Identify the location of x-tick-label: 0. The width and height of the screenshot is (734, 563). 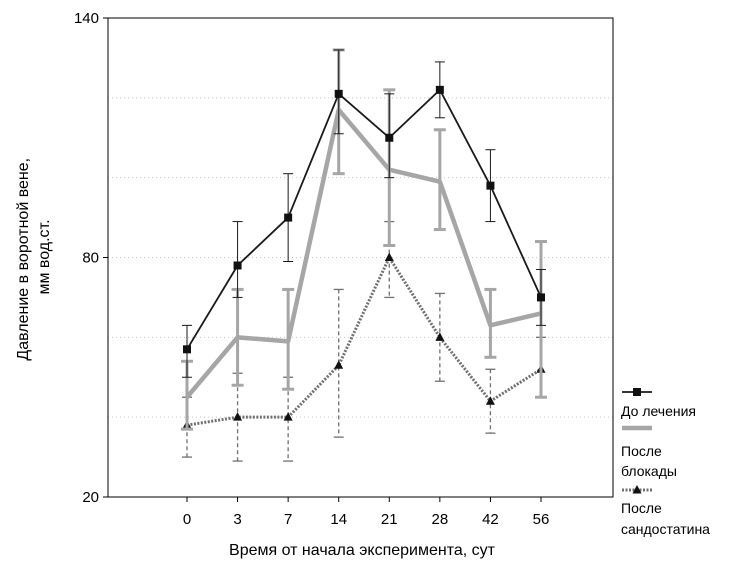
(187, 519).